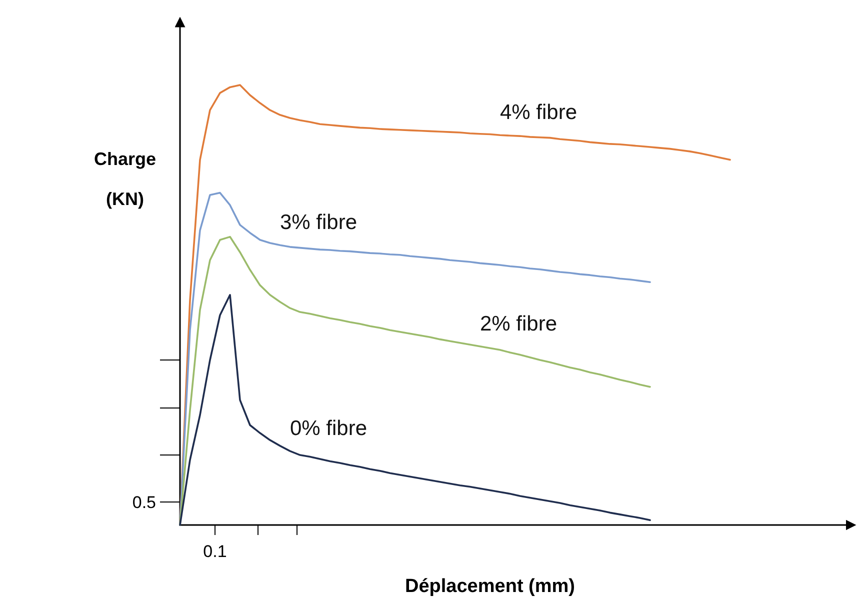  I want to click on series-label: 4% fibre, so click(539, 112).